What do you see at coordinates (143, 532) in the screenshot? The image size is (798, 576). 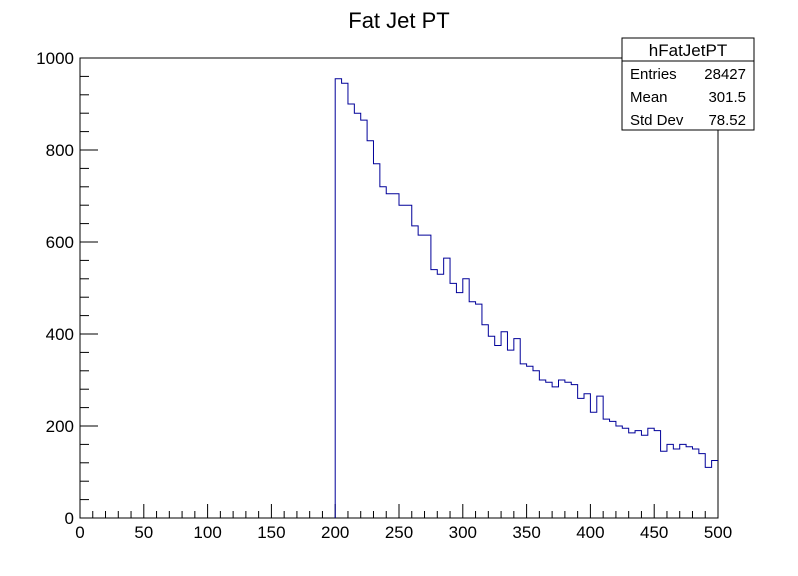 I see `x-tick-label: 50` at bounding box center [143, 532].